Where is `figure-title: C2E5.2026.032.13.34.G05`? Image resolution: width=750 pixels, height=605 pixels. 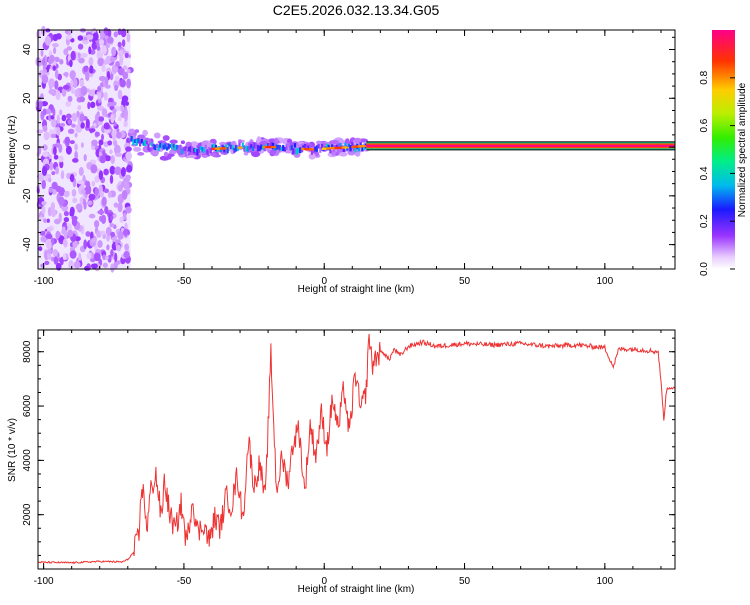 figure-title: C2E5.2026.032.13.34.G05 is located at coordinates (356, 10).